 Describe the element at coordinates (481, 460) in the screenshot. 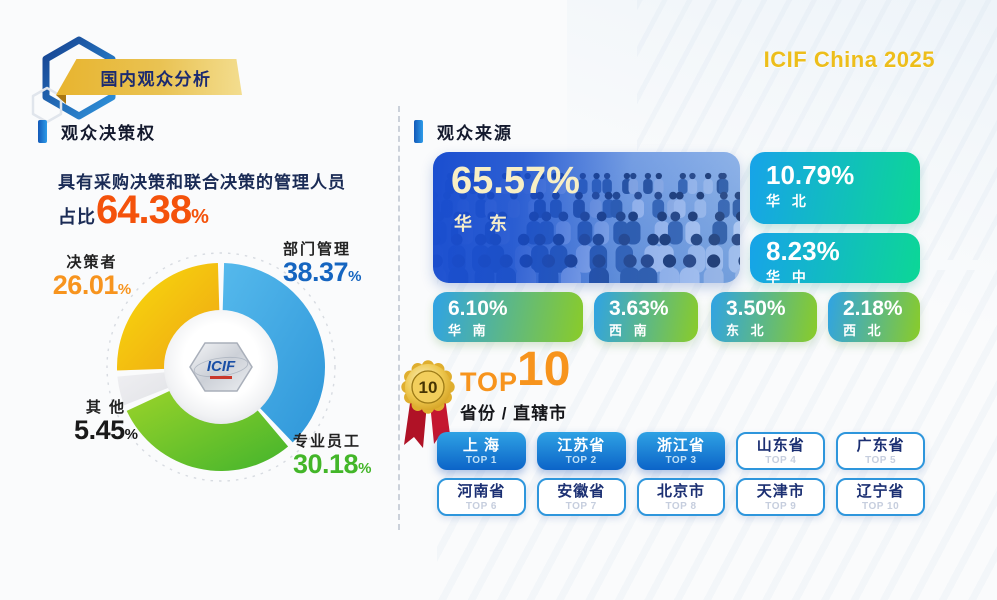

I see `province-rank: TOP 1` at that location.